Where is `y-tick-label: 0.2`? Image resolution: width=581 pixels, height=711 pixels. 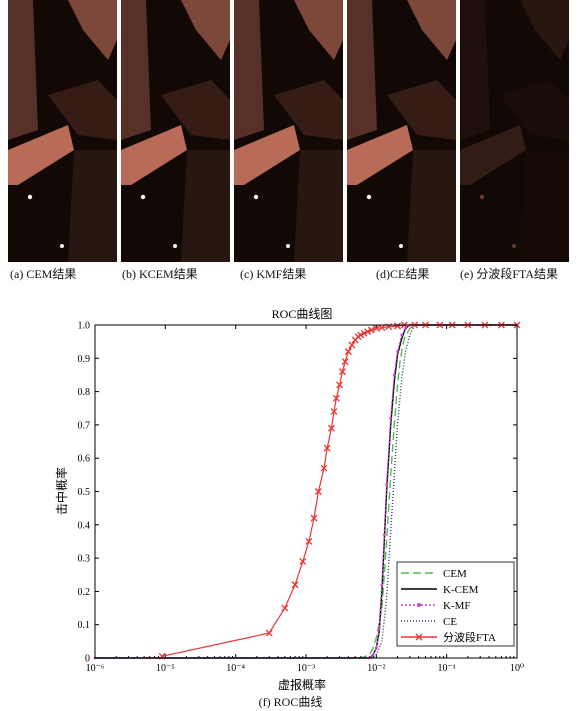 y-tick-label: 0.2 is located at coordinates (84, 592).